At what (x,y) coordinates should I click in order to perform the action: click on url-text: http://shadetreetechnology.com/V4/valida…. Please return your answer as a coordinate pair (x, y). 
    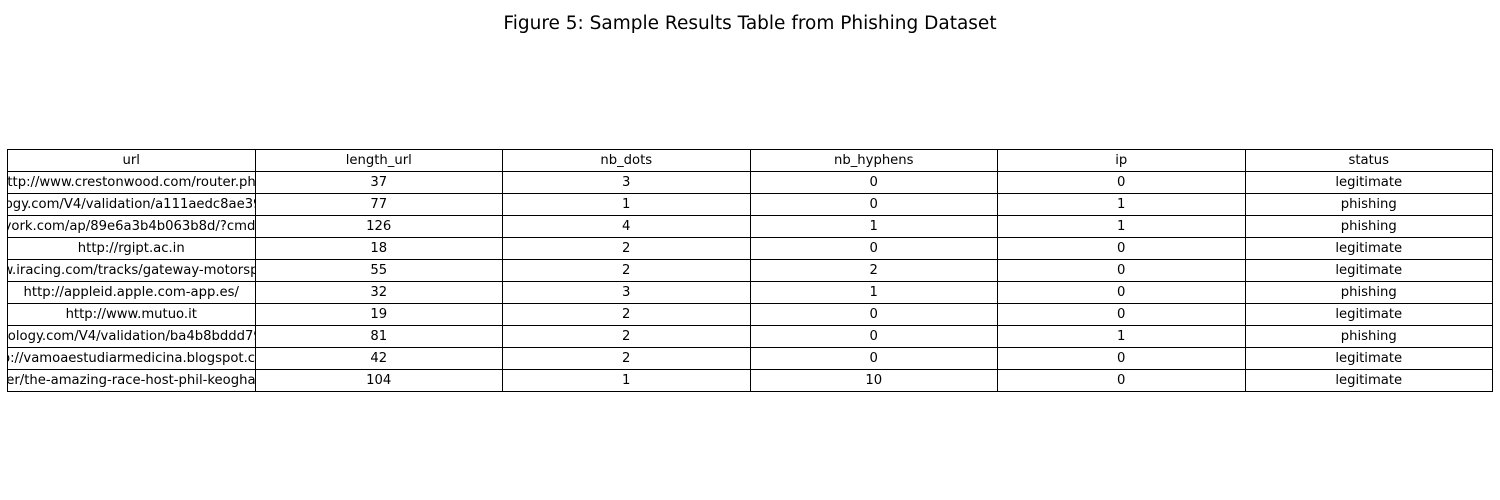
    Looking at the image, I should click on (131, 204).